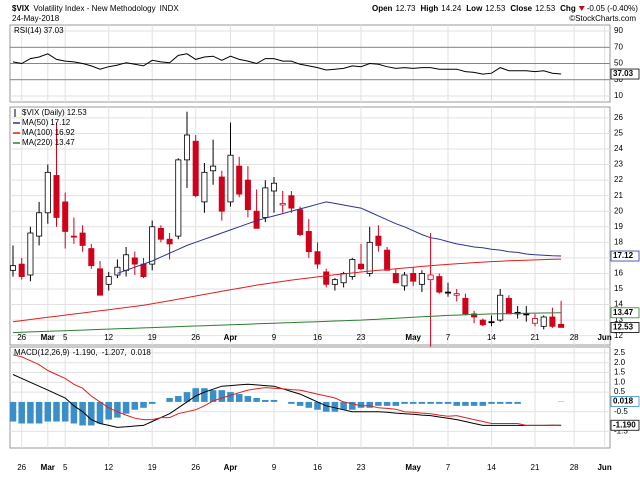 The height and width of the screenshot is (477, 640). Describe the element at coordinates (317, 337) in the screenshot. I see `x-tick-label: 16` at that location.